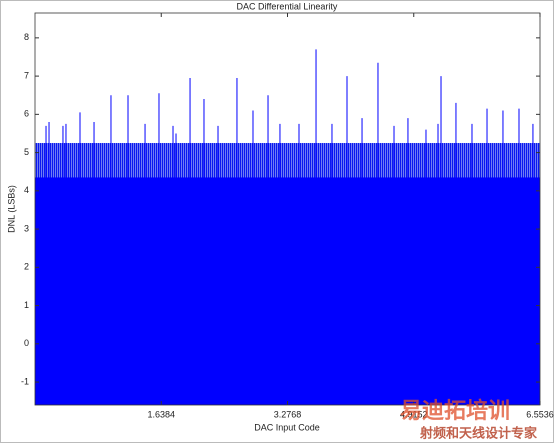 The height and width of the screenshot is (443, 554). What do you see at coordinates (26, 267) in the screenshot?
I see `y-tick-label: 2` at bounding box center [26, 267].